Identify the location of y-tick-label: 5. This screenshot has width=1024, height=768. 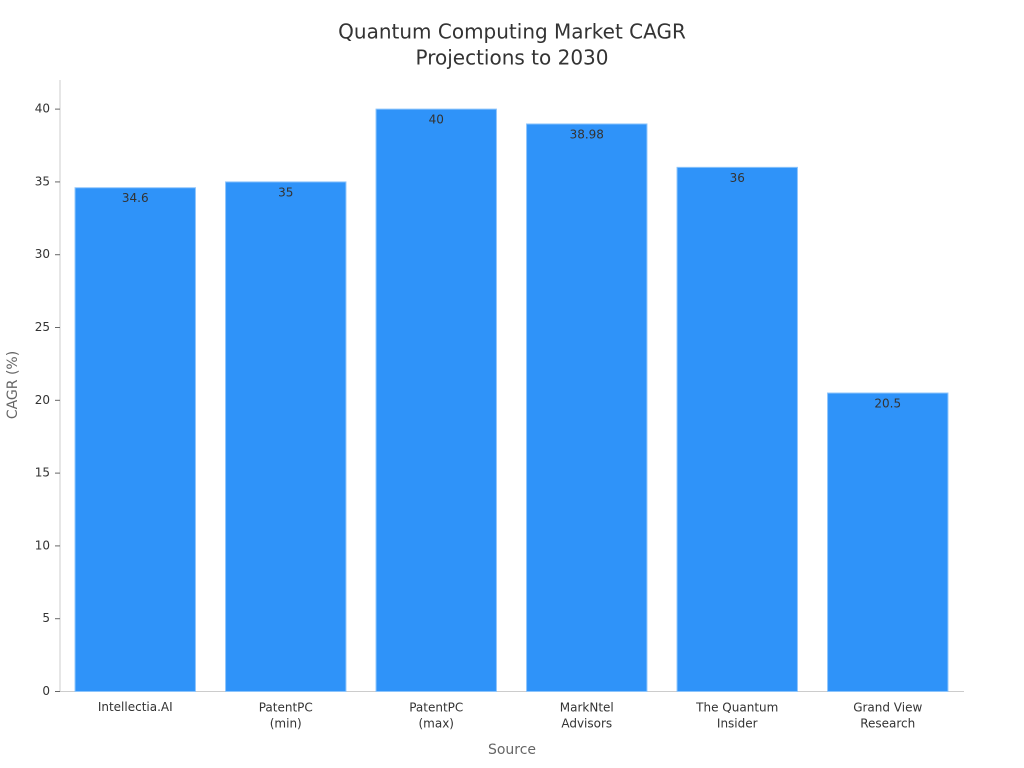
(46, 618).